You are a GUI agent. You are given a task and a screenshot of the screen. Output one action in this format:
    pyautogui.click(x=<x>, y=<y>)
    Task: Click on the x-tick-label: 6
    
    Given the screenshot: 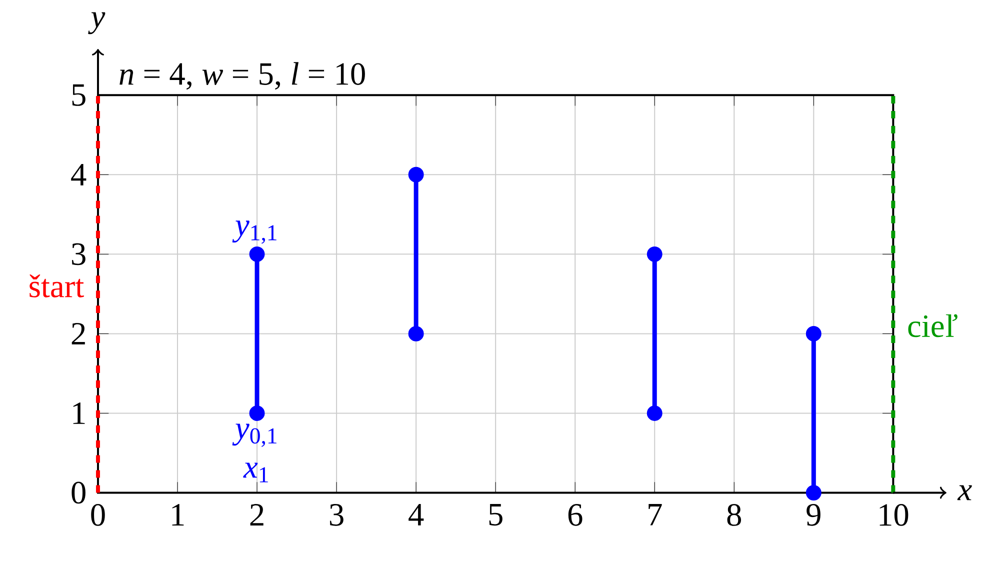 What is the action you would take?
    pyautogui.click(x=575, y=515)
    